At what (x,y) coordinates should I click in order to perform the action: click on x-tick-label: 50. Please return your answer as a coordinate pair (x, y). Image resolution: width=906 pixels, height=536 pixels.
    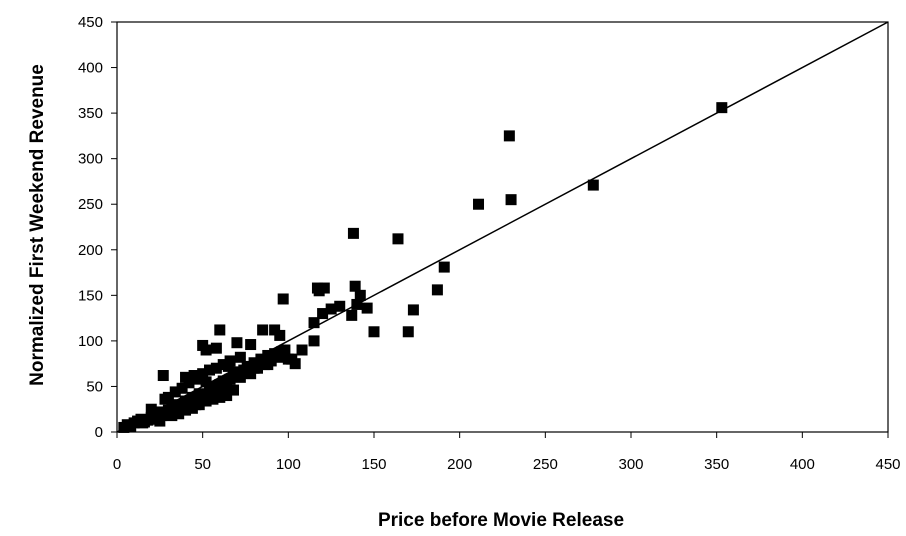
    Looking at the image, I should click on (202, 464).